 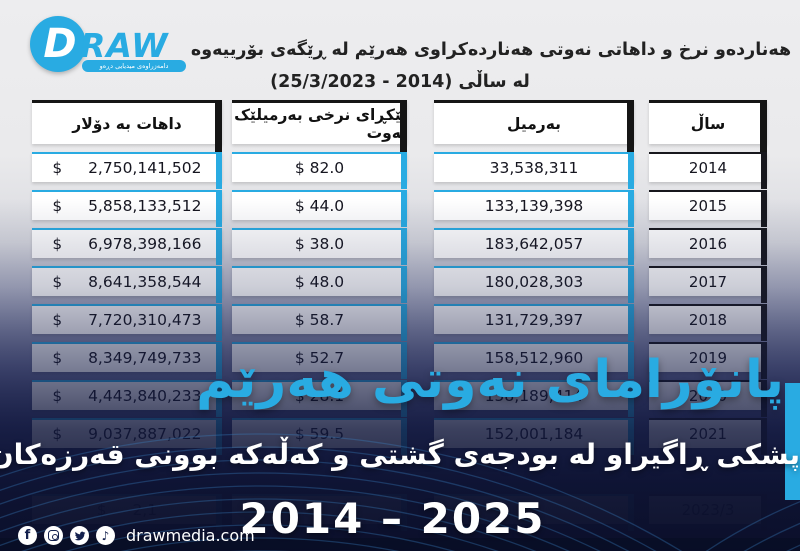 I want to click on overlay-headline: پانۆرامای نەوتی هەرێم, so click(x=490, y=380).